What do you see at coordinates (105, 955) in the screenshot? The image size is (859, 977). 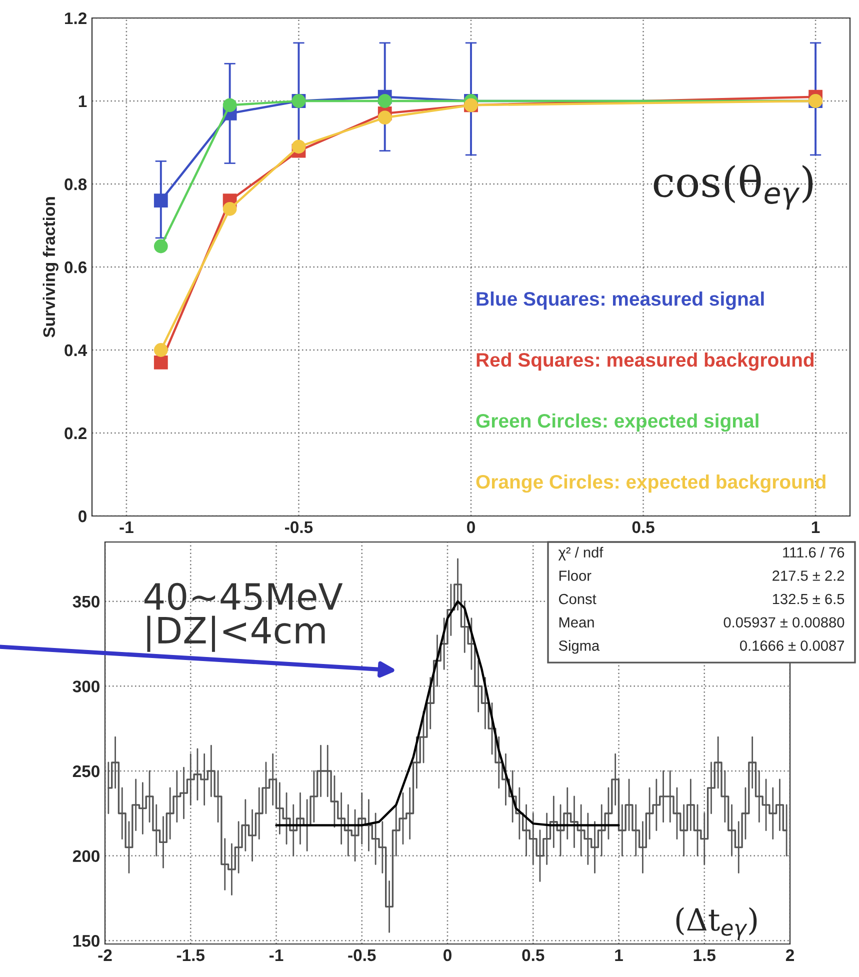 I see `x-tick-label: -2` at bounding box center [105, 955].